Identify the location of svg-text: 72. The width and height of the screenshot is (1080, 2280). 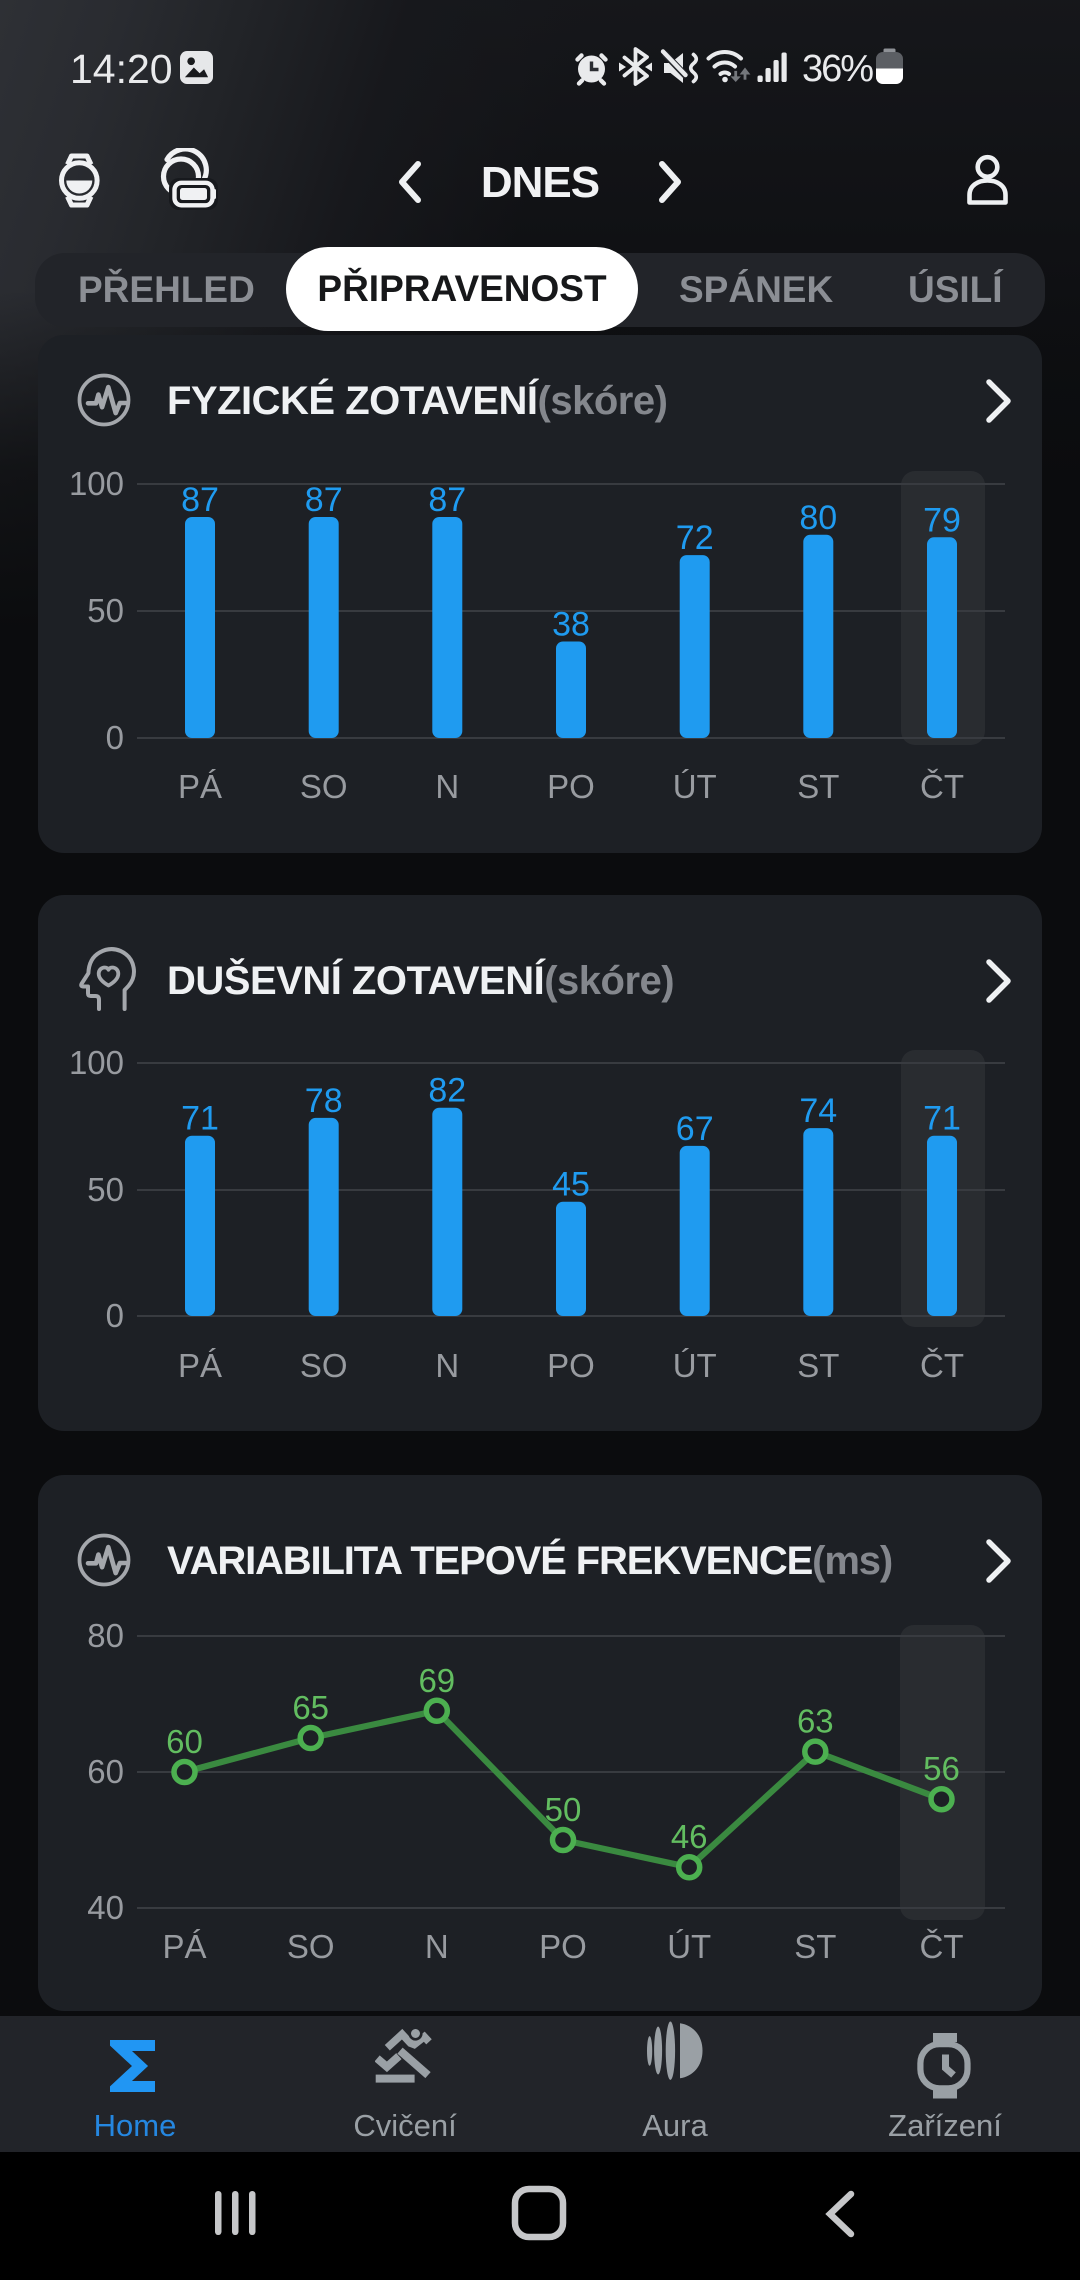
(695, 538).